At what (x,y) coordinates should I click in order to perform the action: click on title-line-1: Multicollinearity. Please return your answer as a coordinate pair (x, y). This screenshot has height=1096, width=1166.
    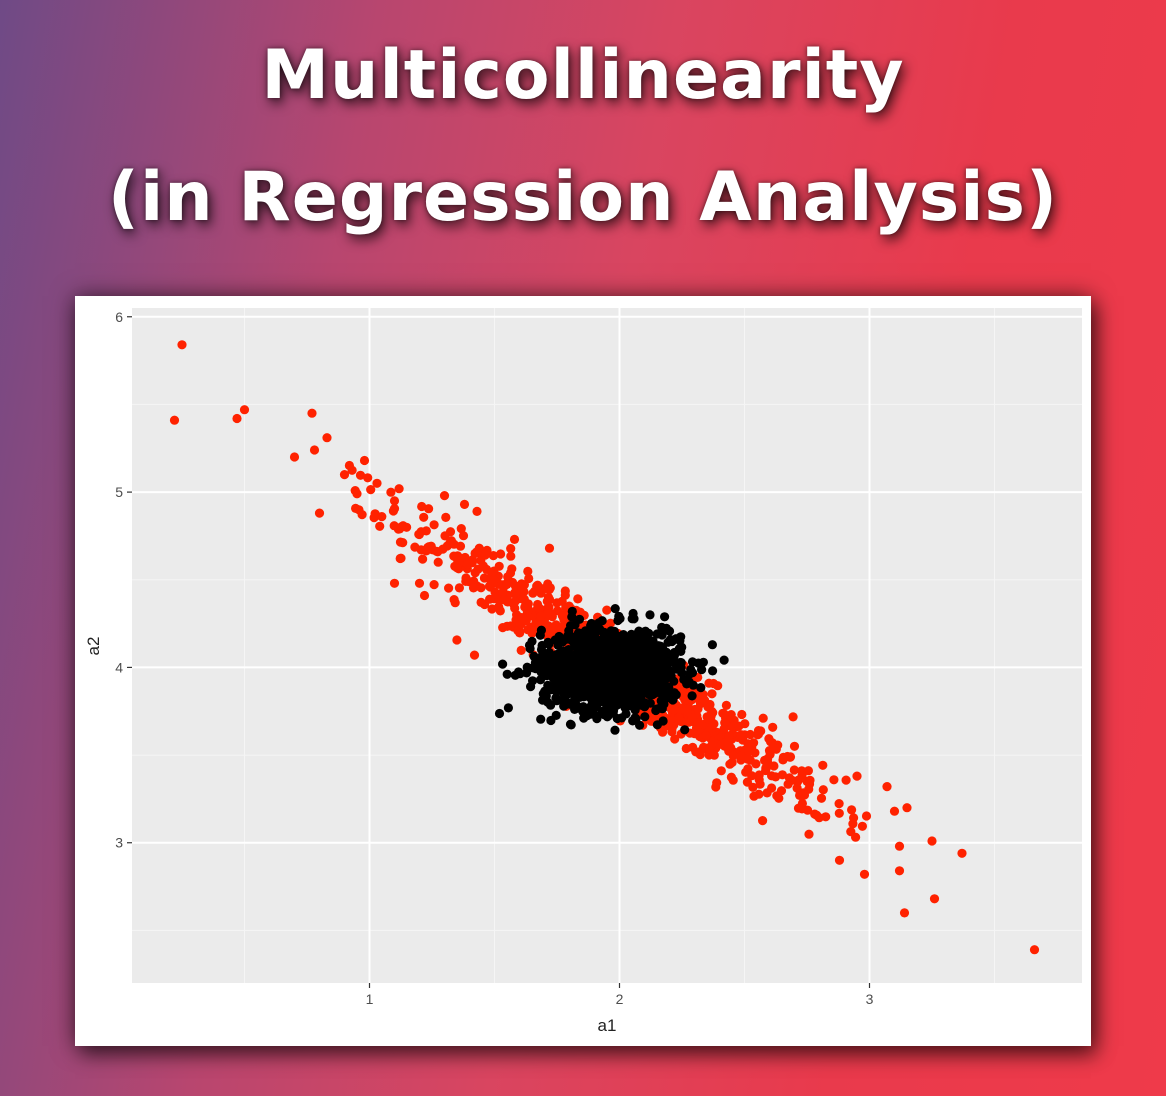
    Looking at the image, I should click on (583, 75).